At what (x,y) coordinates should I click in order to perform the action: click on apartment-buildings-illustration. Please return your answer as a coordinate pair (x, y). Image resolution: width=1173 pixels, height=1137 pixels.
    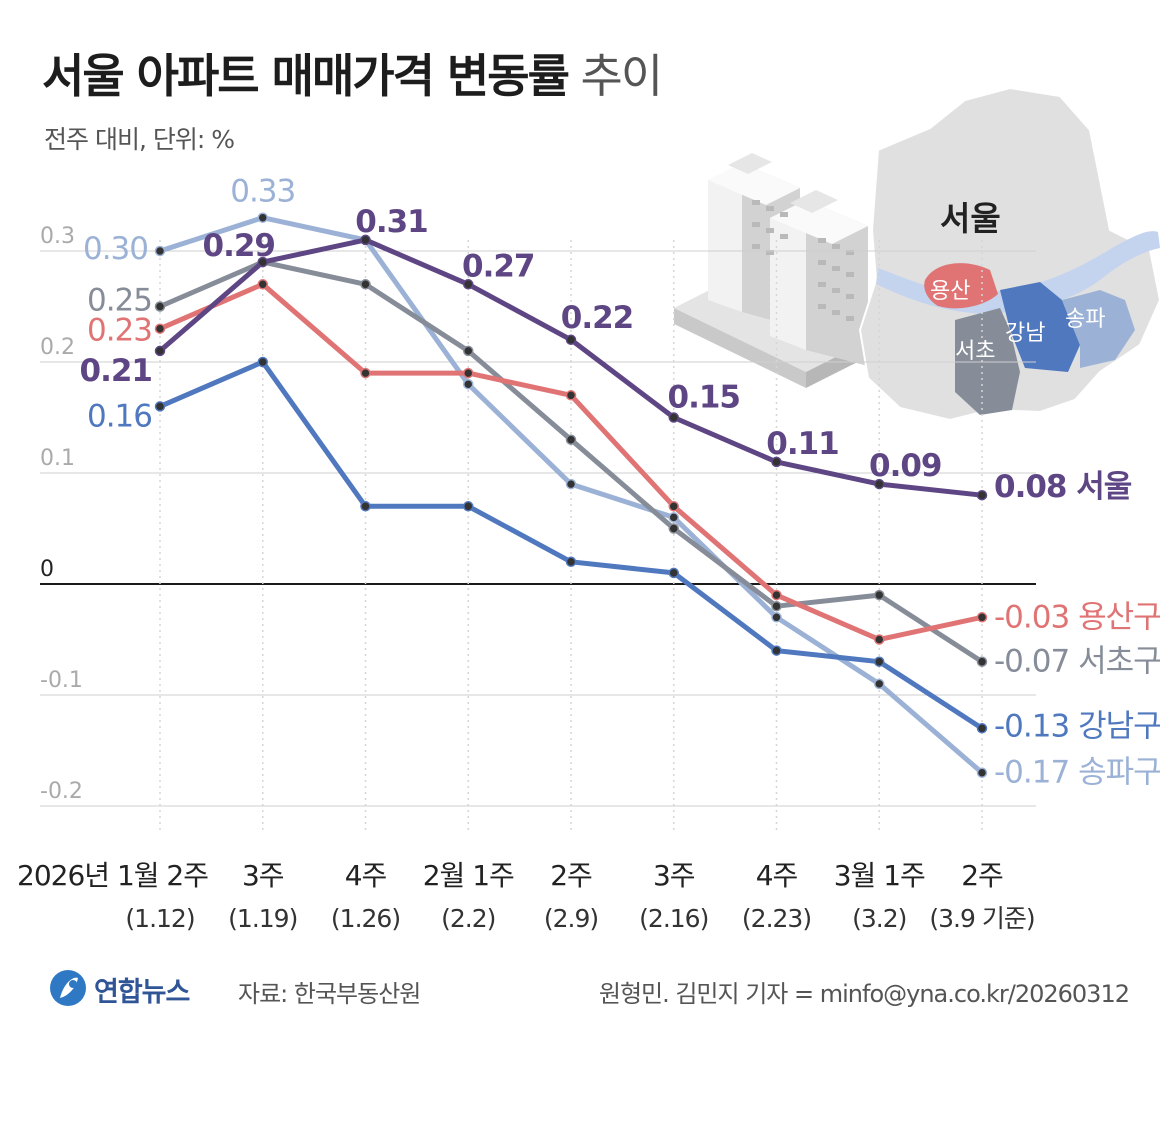
    Looking at the image, I should click on (789, 270).